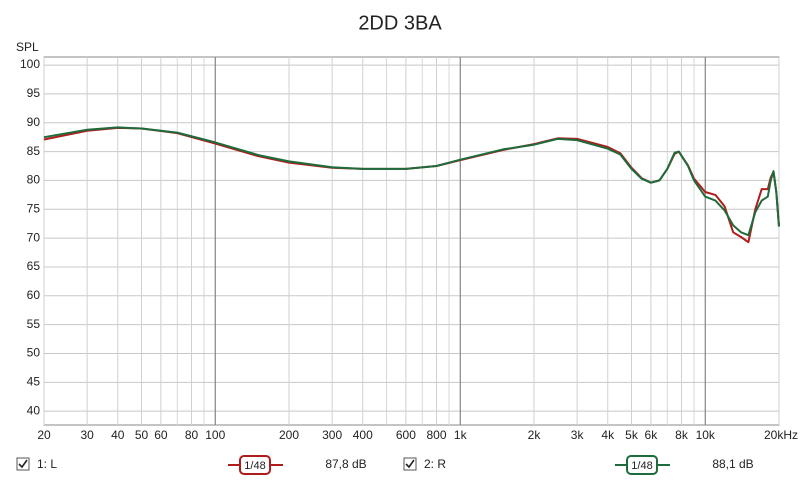  Describe the element at coordinates (406, 435) in the screenshot. I see `x-tick-label: 600` at that location.